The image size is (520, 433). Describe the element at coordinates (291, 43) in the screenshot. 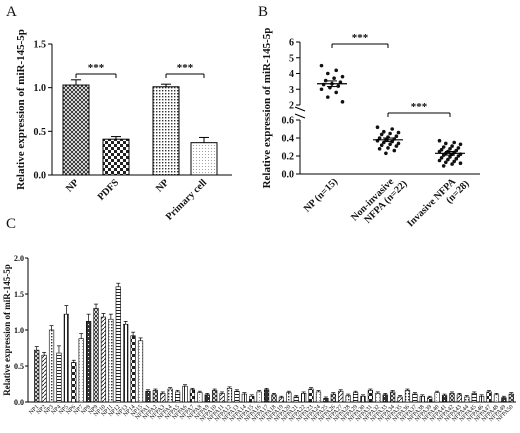

I see `y-tick-label: 6` at that location.